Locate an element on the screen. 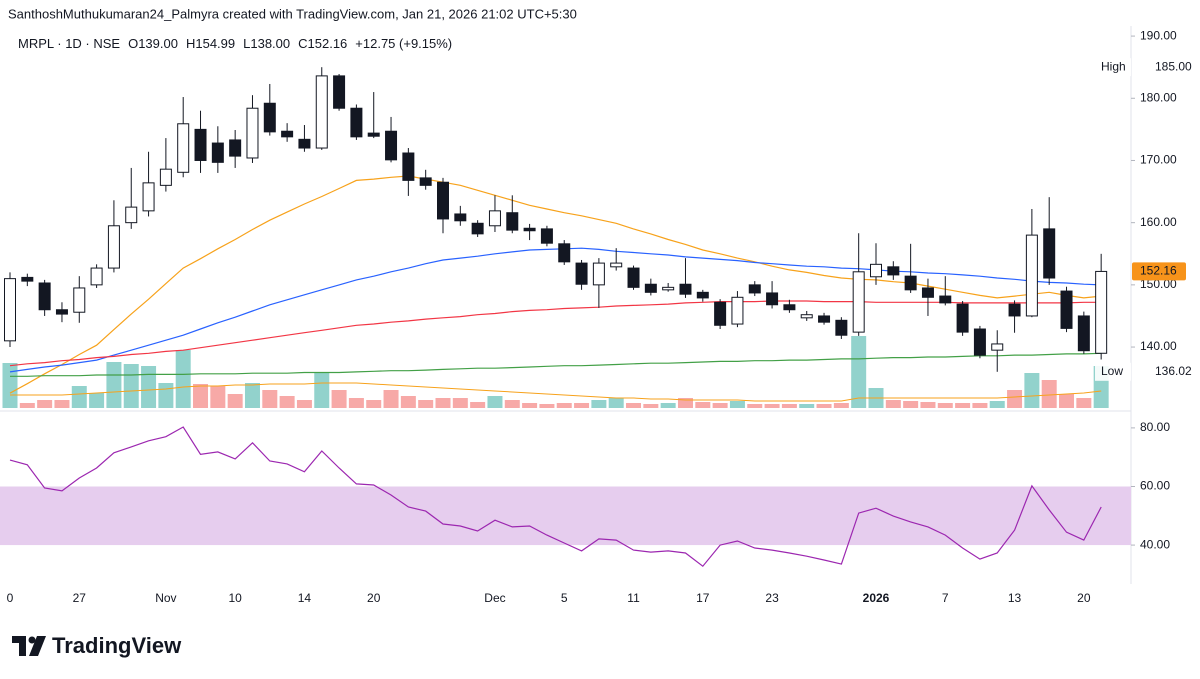 The image size is (1200, 679). last-price-label: 152.16 is located at coordinates (1158, 271).